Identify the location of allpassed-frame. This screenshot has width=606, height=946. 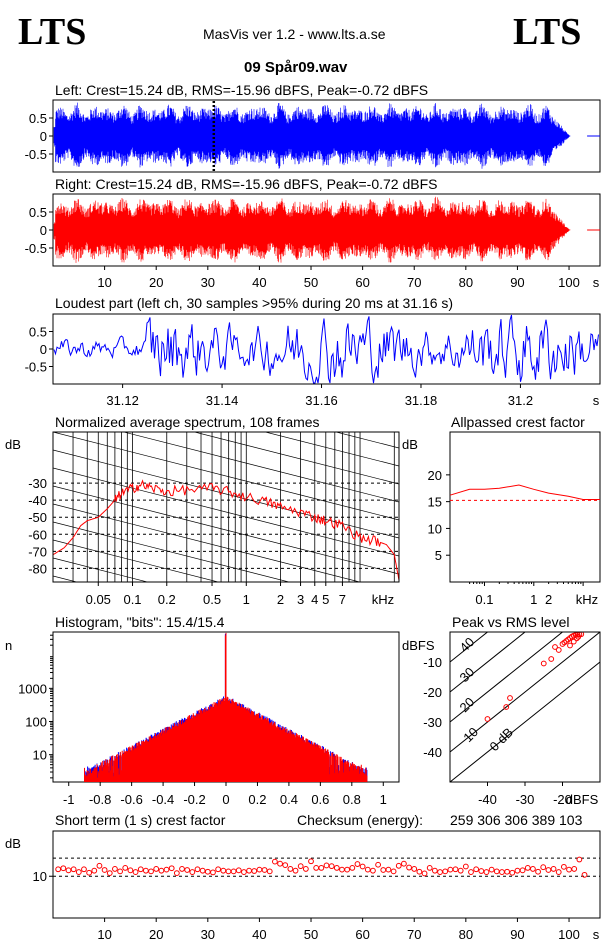
(525, 507).